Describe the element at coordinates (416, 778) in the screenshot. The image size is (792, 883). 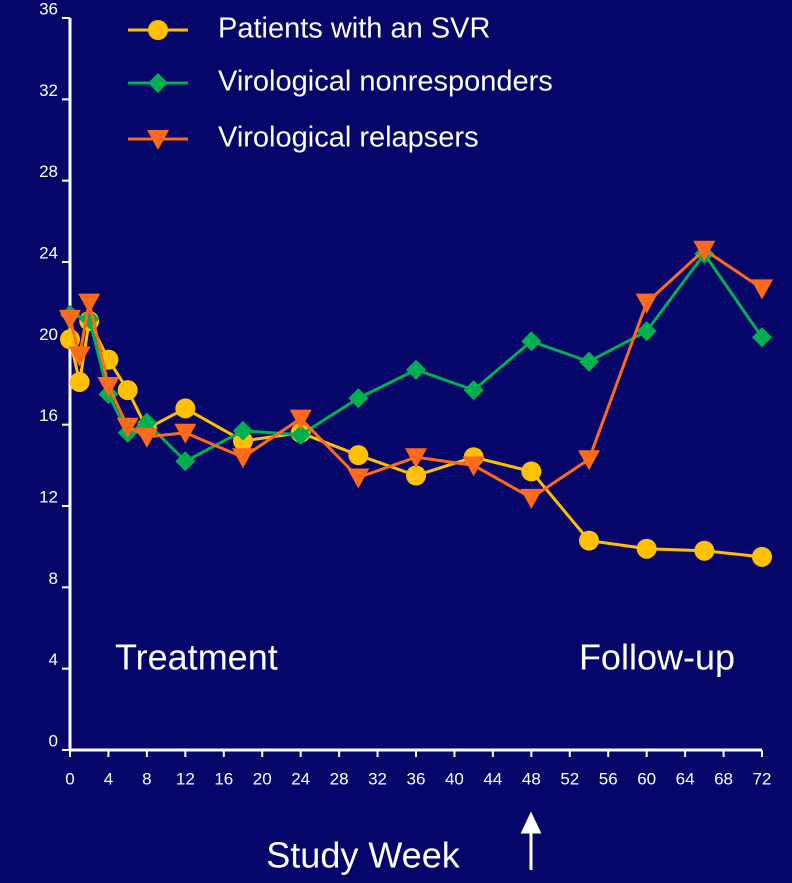
I see `x-tick-label: 36` at that location.